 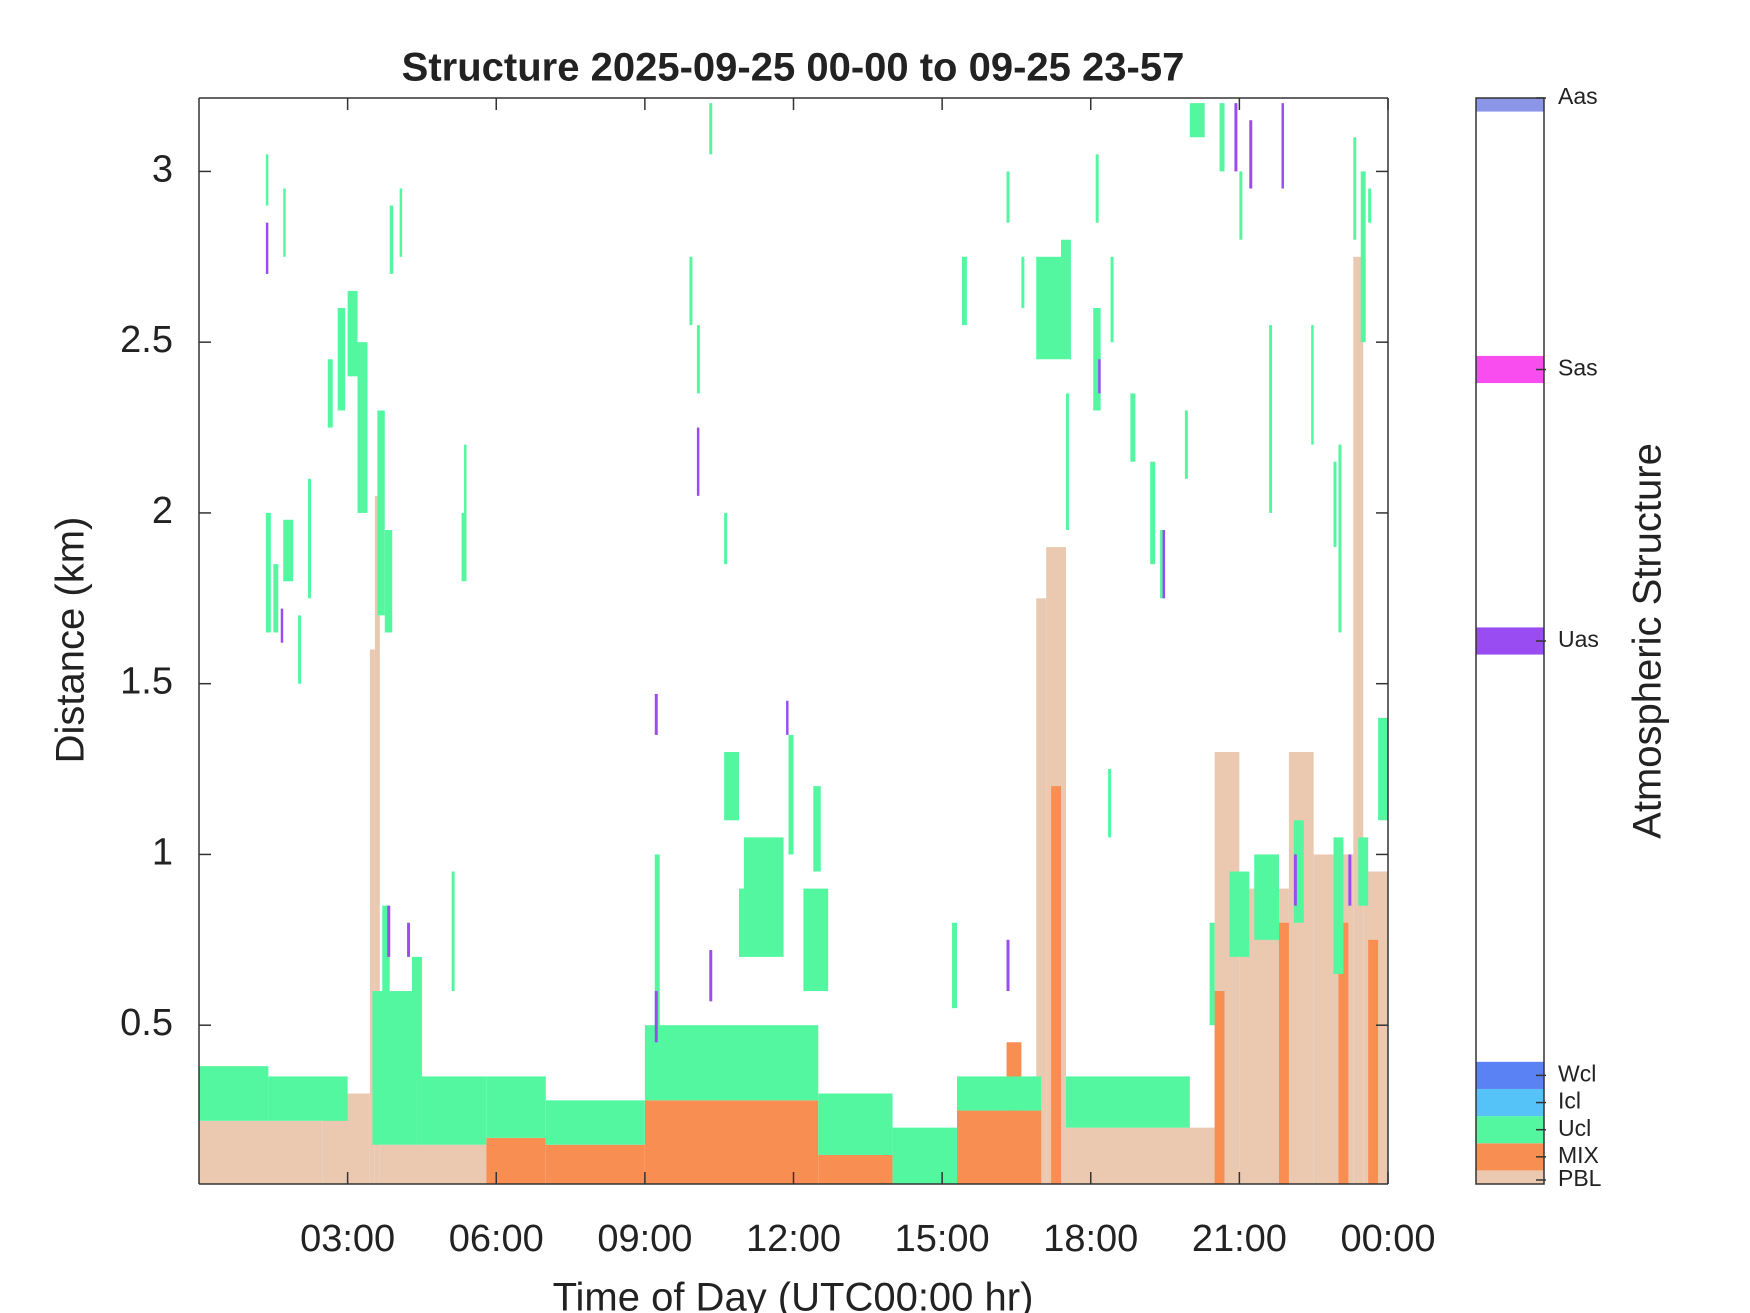 What do you see at coordinates (162, 511) in the screenshot?
I see `y-tick-label: 2` at bounding box center [162, 511].